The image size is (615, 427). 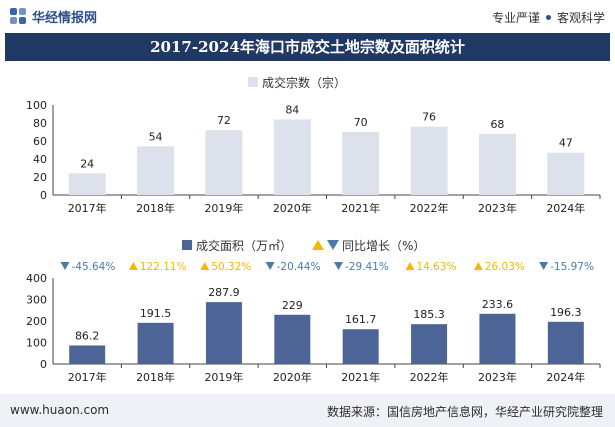 I want to click on x-tick-label-area-3: 2020年, so click(x=292, y=377).